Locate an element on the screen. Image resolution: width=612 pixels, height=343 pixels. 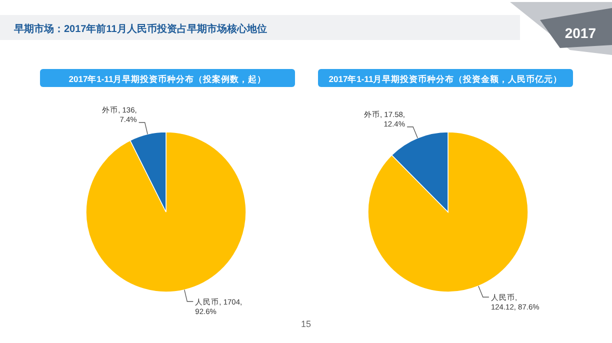
chart-title: 2017年1-11月早期投资币种分布（投案例数，起） is located at coordinates (167, 79).